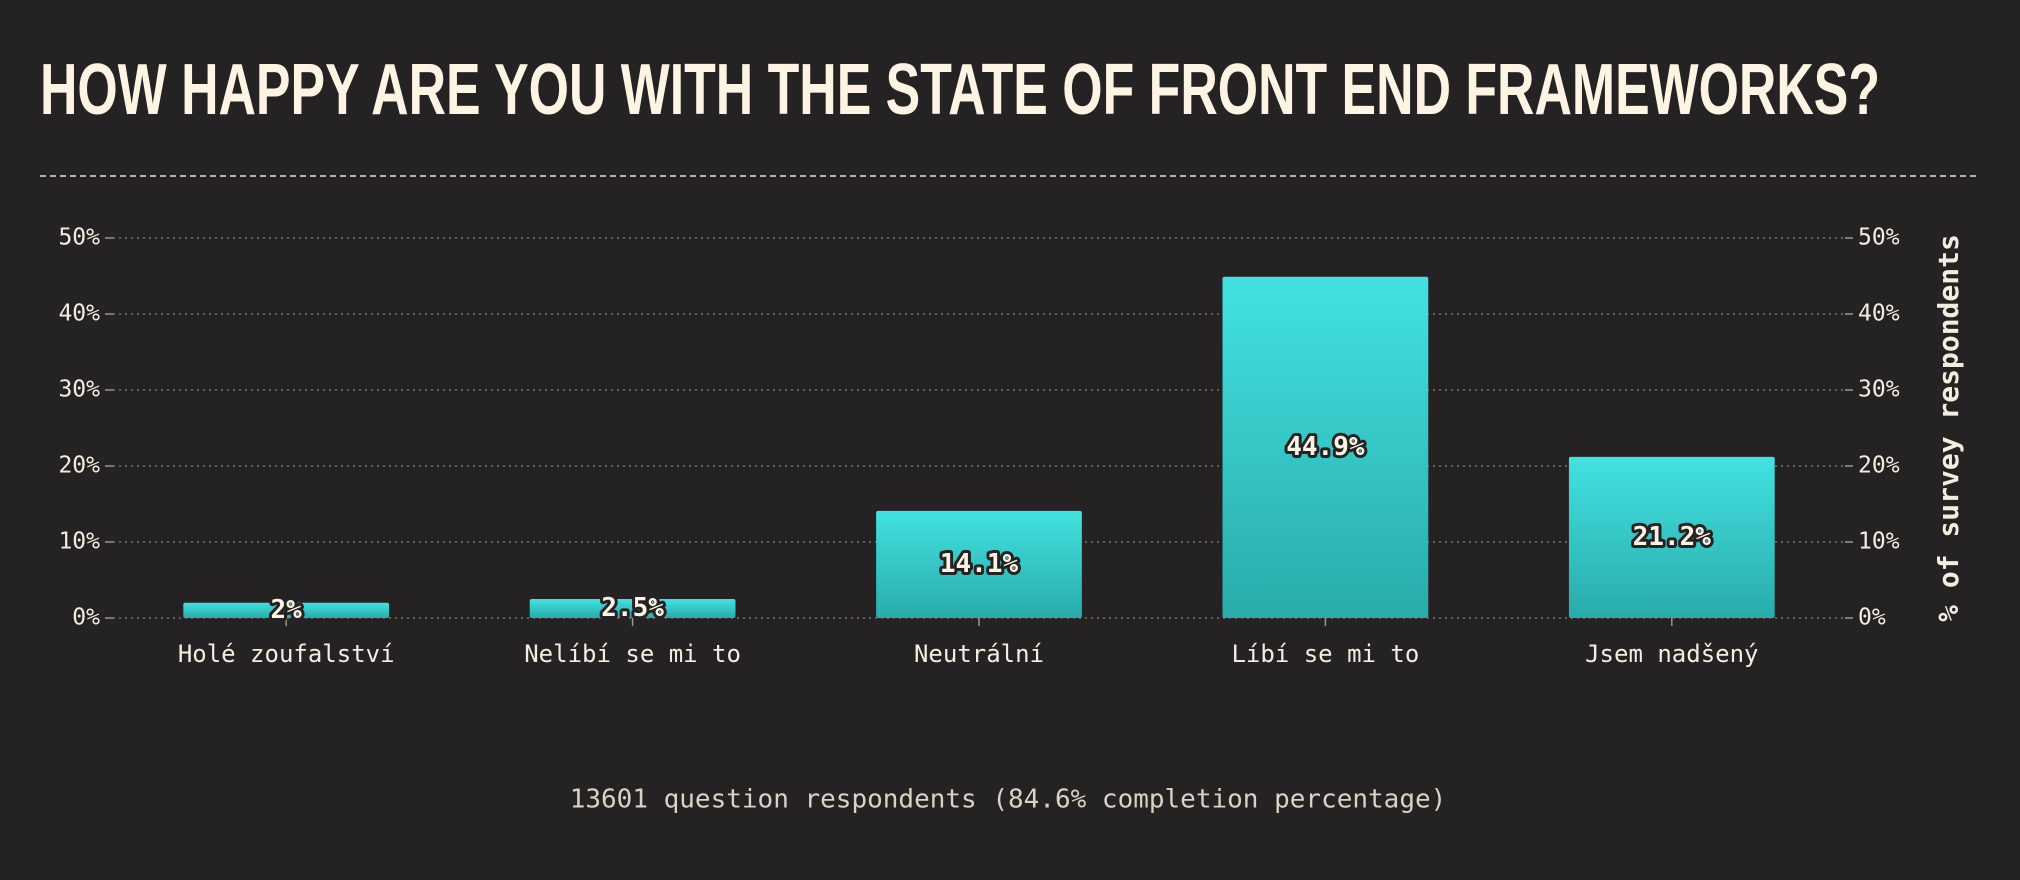 The height and width of the screenshot is (880, 2020). I want to click on x-tick-label: Neutrální, so click(979, 654).